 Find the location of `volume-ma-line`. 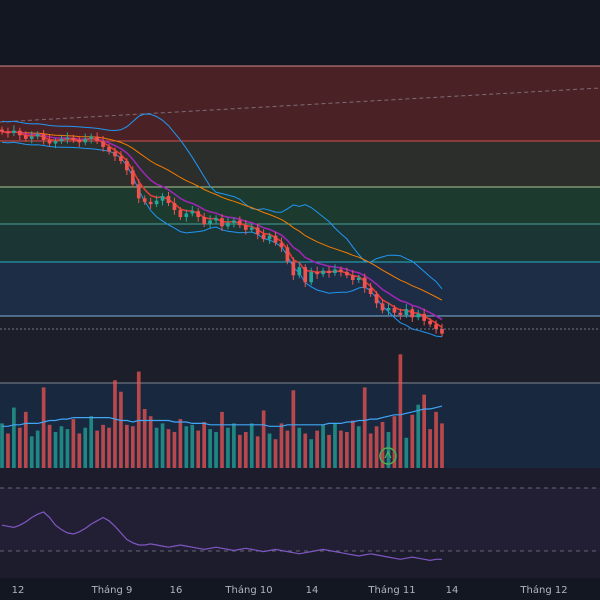

volume-ma-line is located at coordinates (222, 416).